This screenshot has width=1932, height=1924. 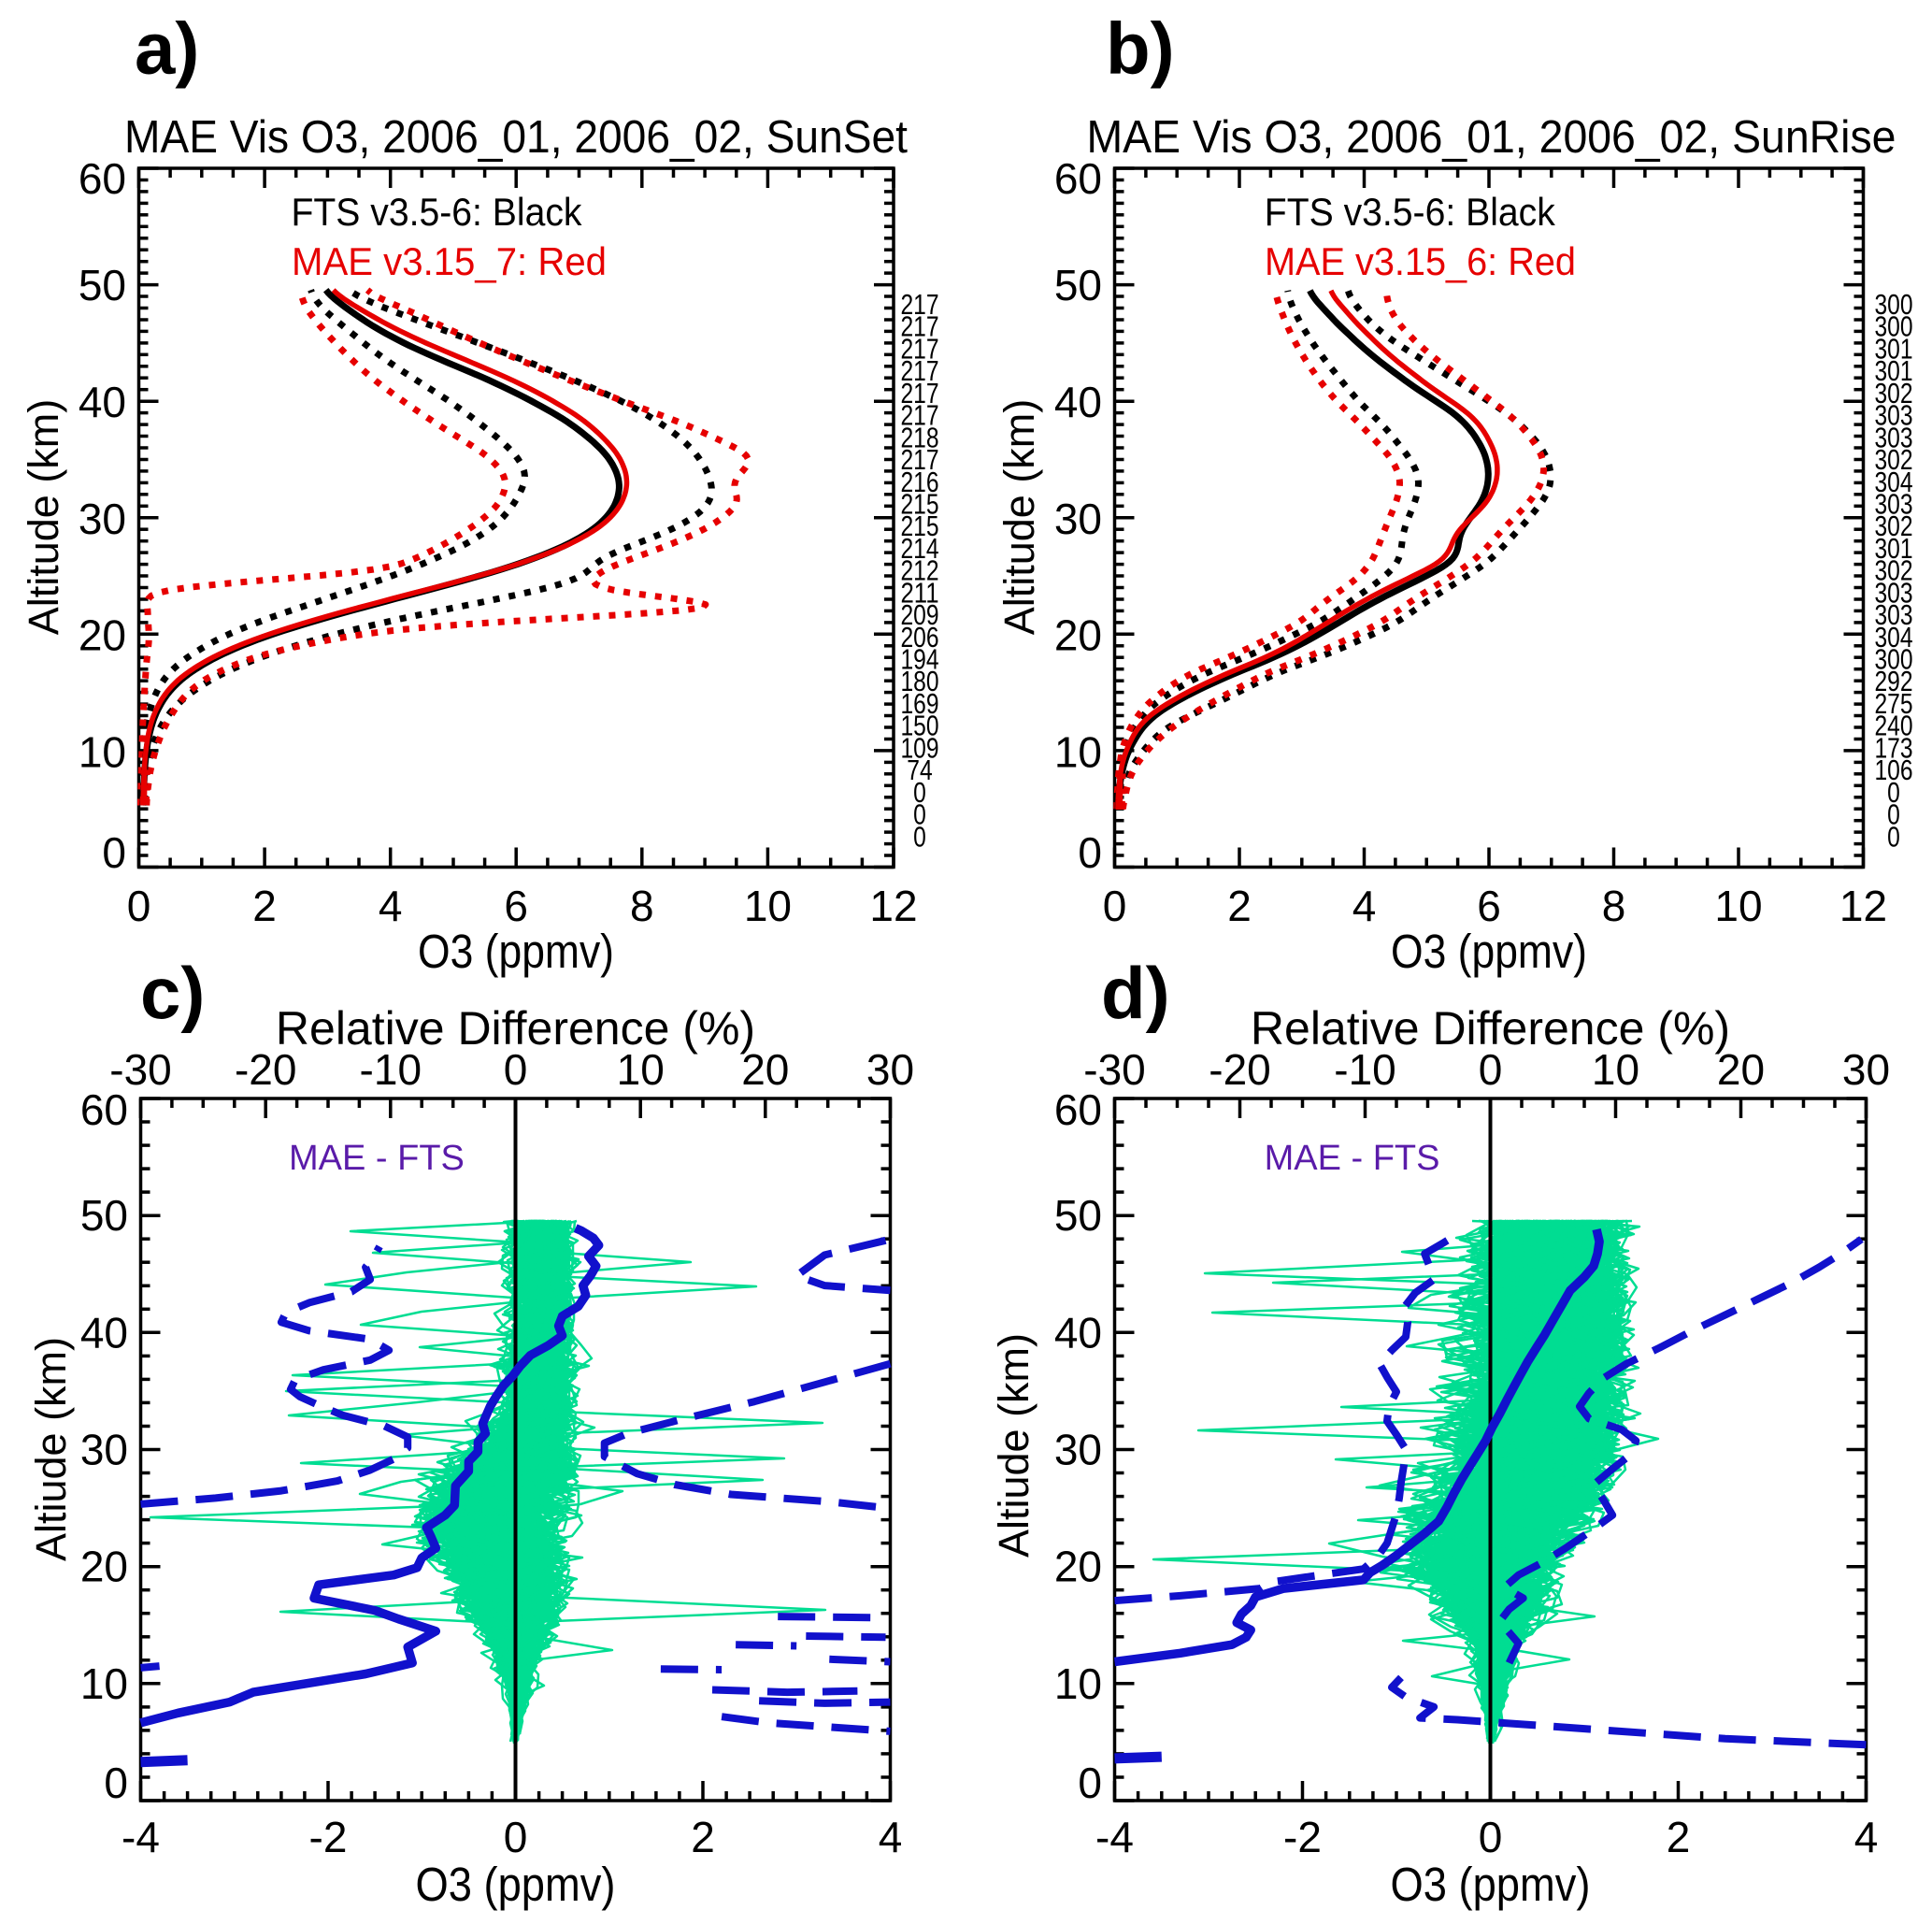 I want to click on svg-text: 212, so click(x=919, y=570).